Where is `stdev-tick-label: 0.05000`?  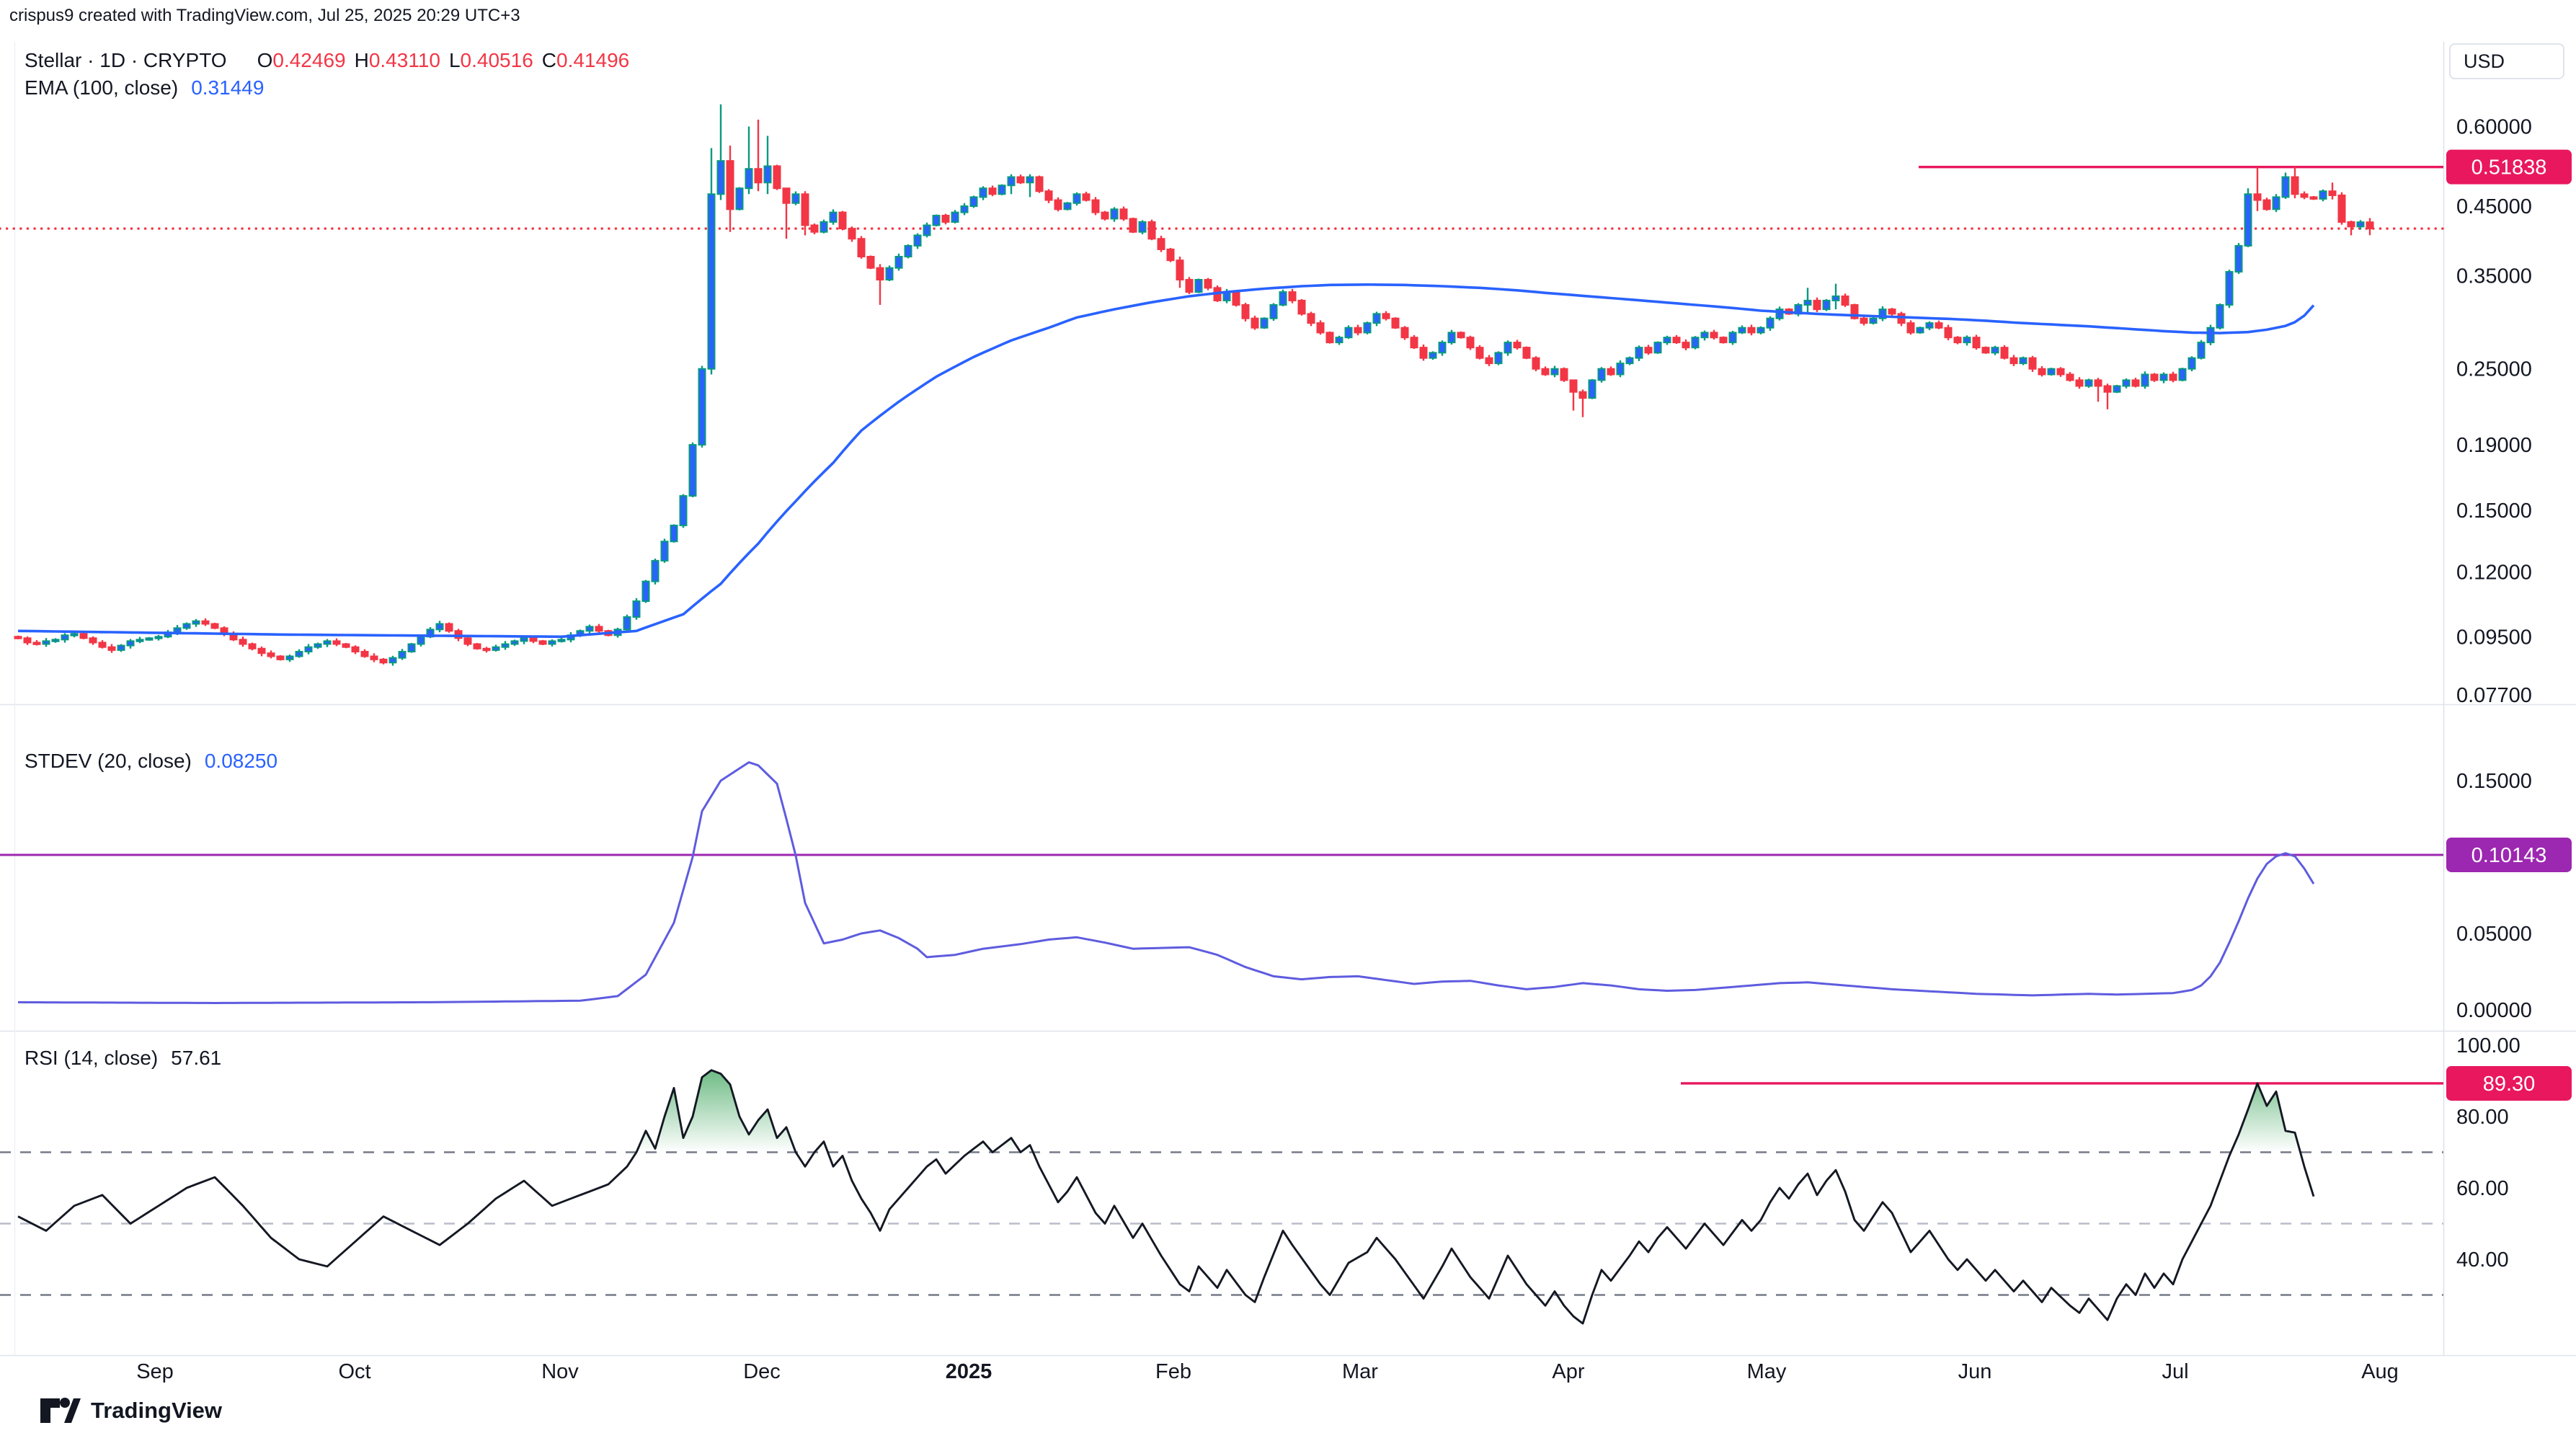 stdev-tick-label: 0.05000 is located at coordinates (2494, 934).